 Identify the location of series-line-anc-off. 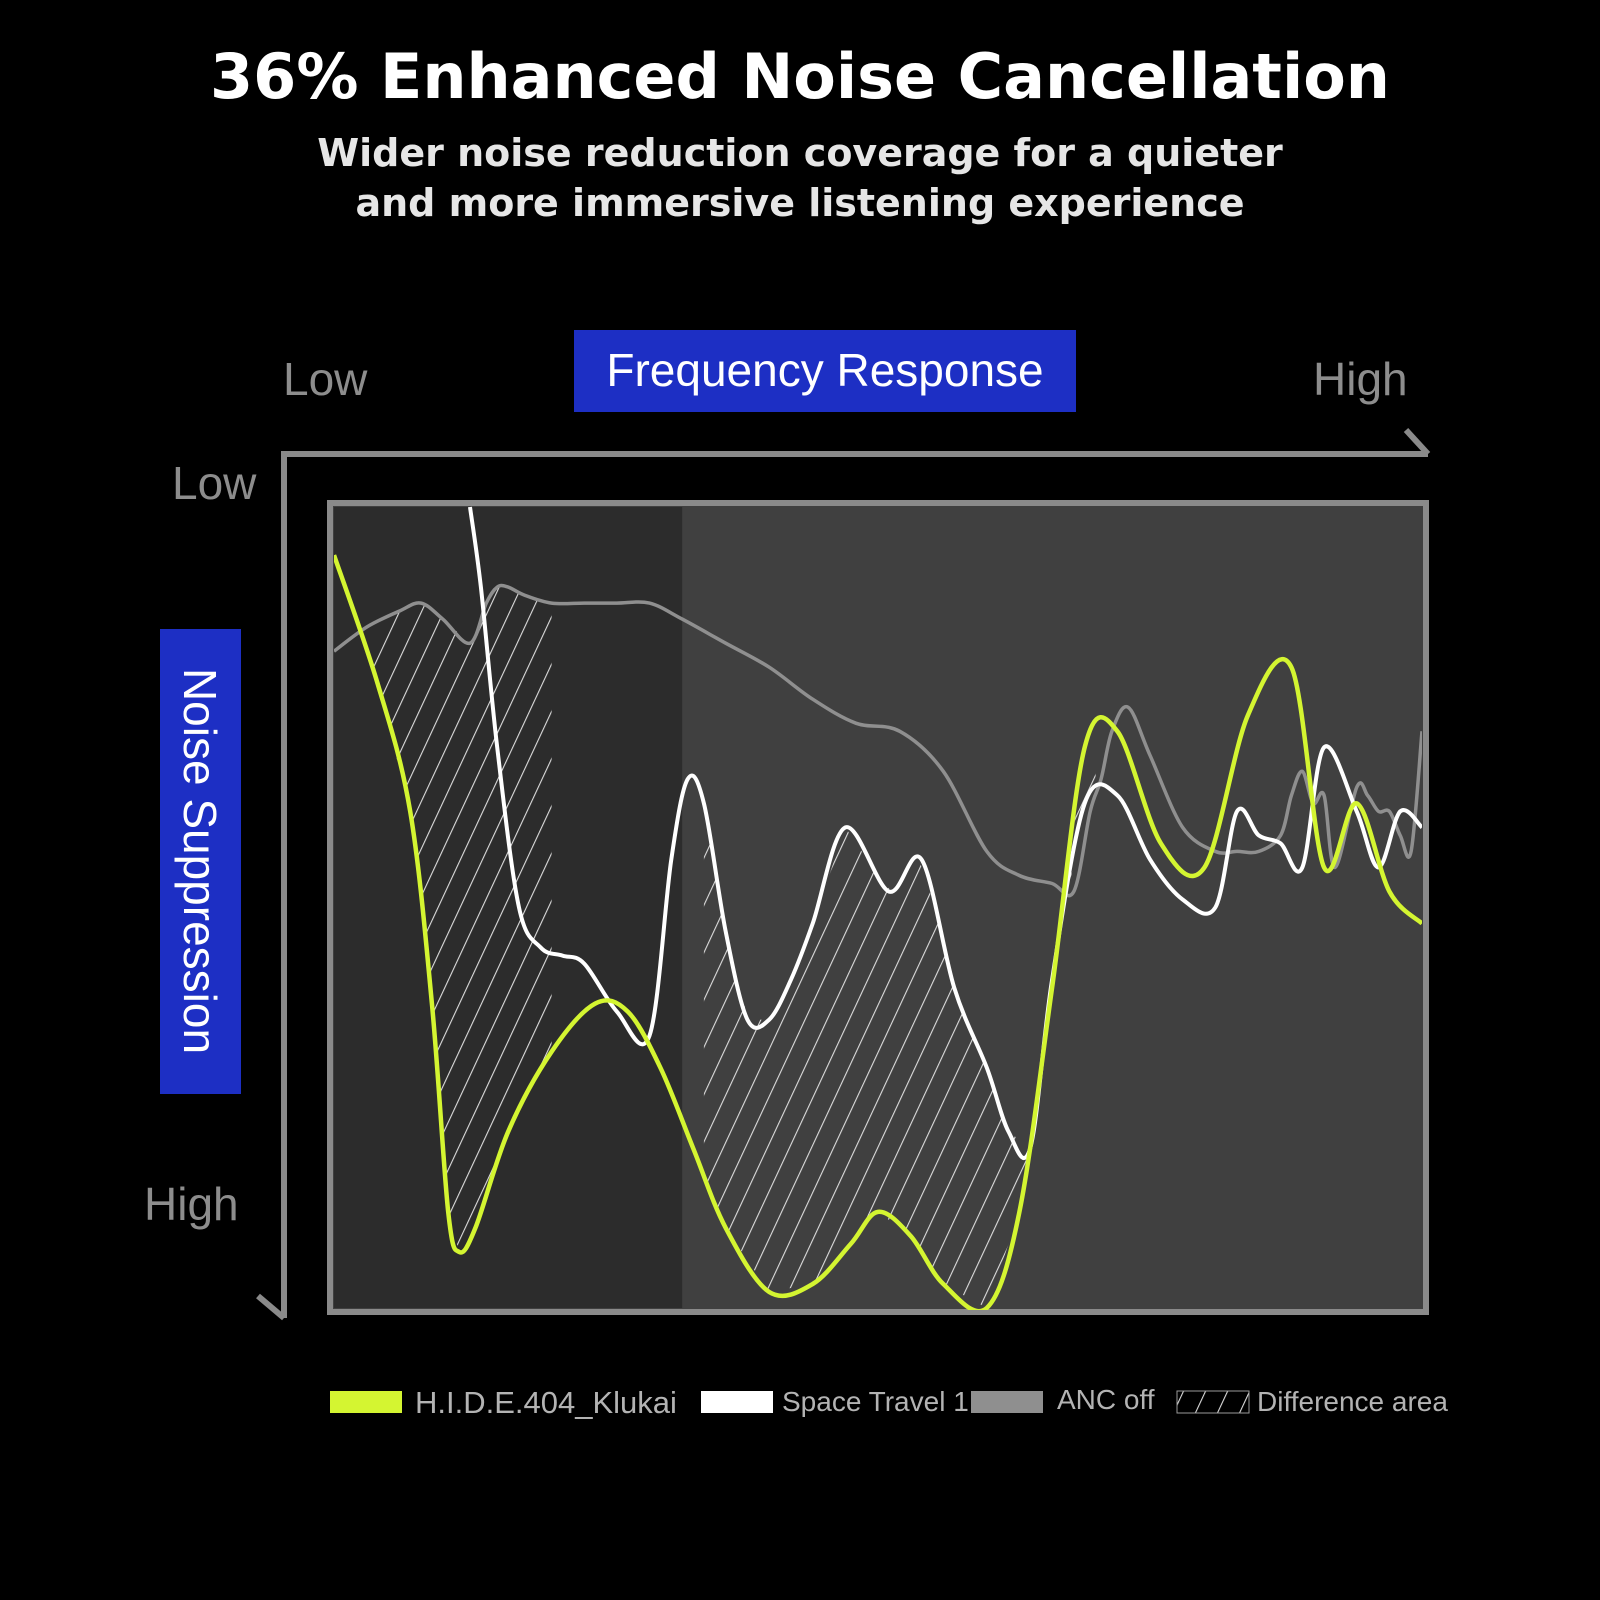
(878, 740).